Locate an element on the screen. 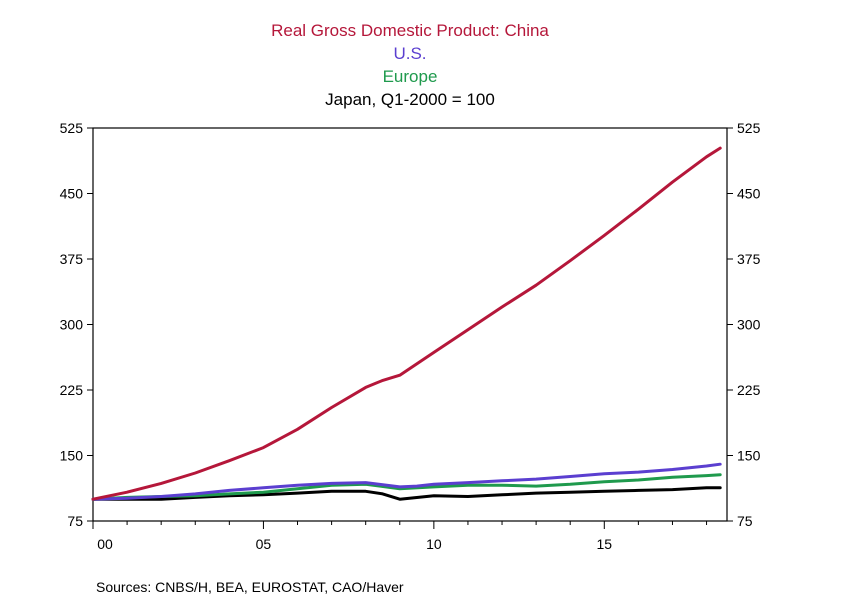  x-tick-label: 15 is located at coordinates (605, 544).